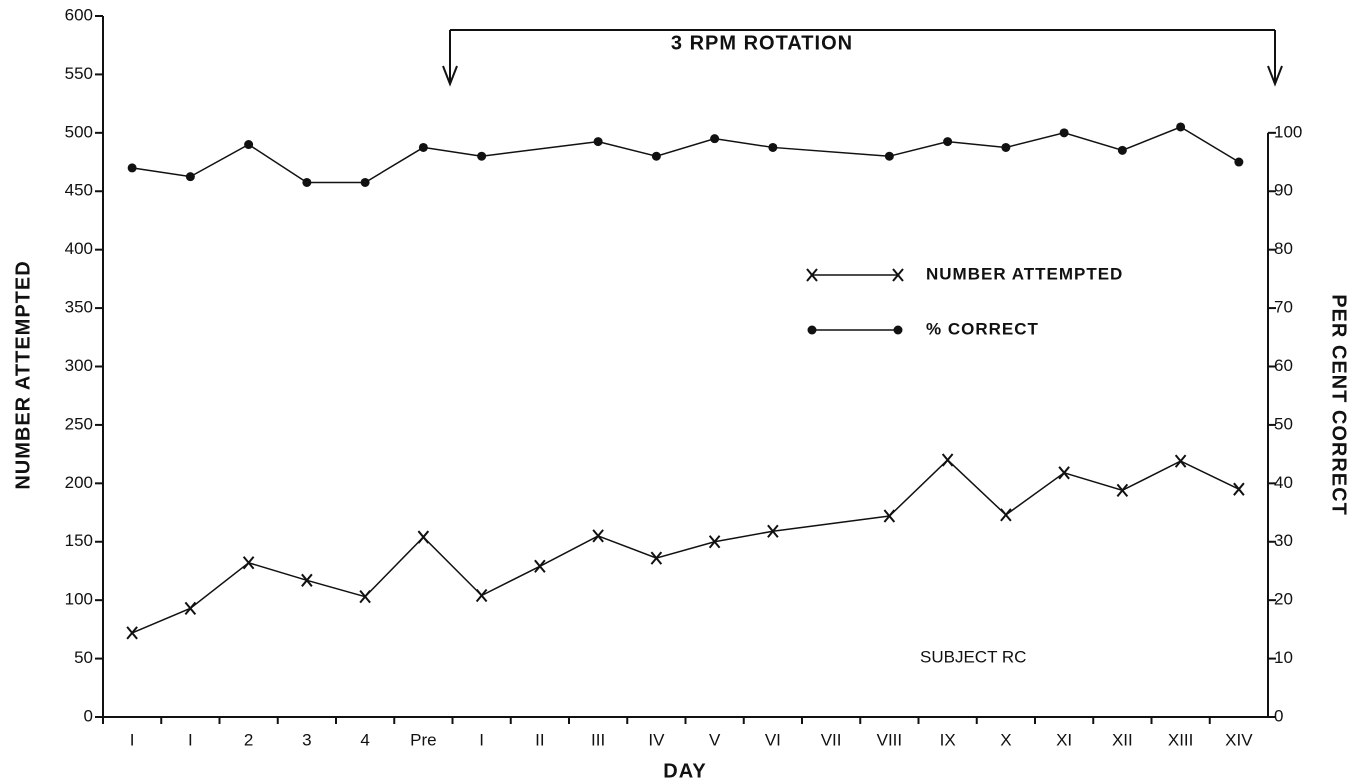 The height and width of the screenshot is (784, 1364). I want to click on x-tick-label: III, so click(598, 739).